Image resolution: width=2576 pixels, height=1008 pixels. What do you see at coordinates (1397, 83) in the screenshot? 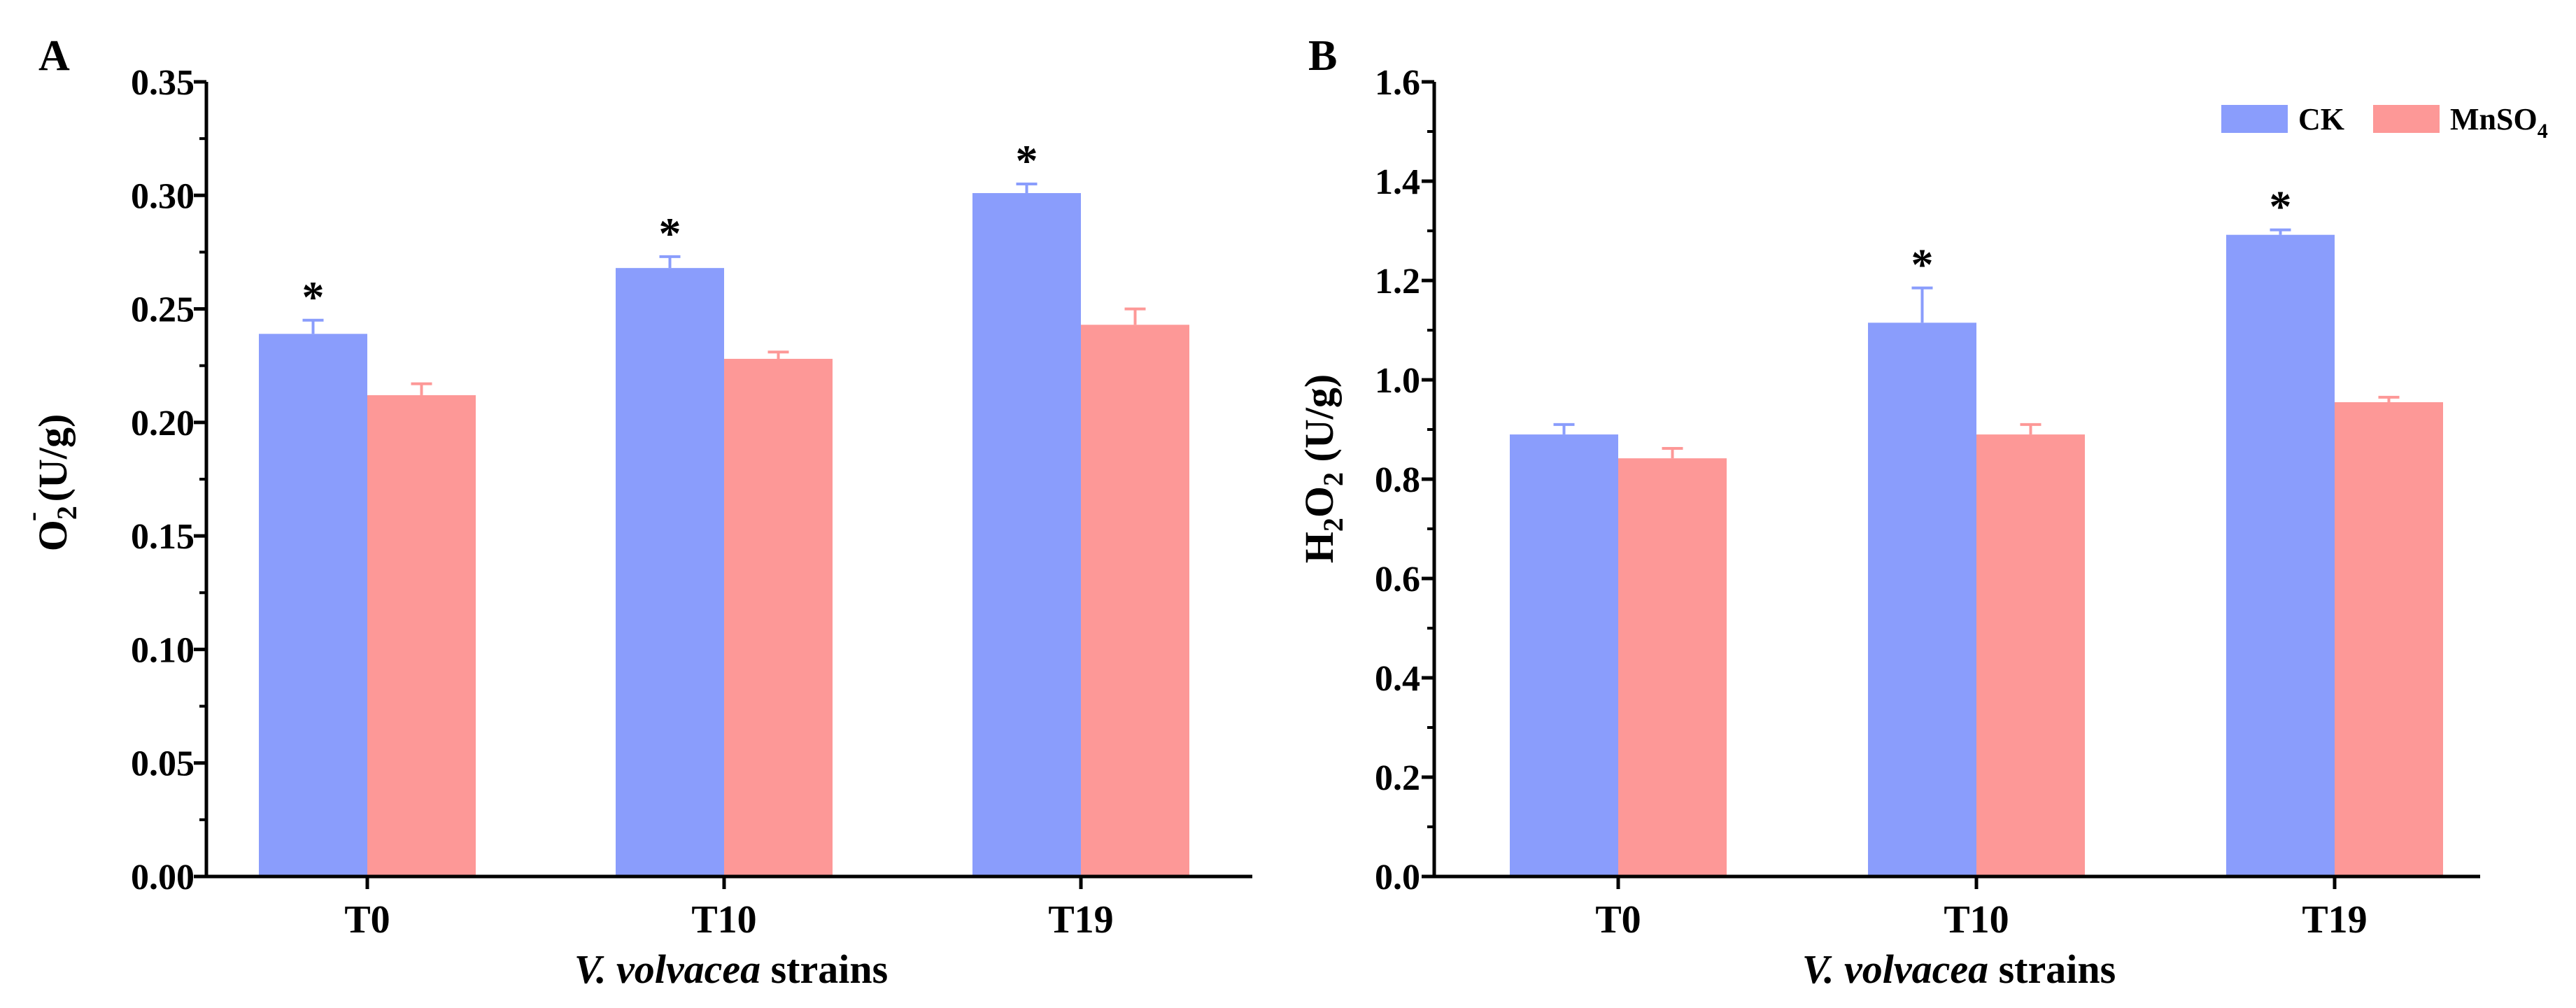
I see `y-tick-label: 1.6` at bounding box center [1397, 83].